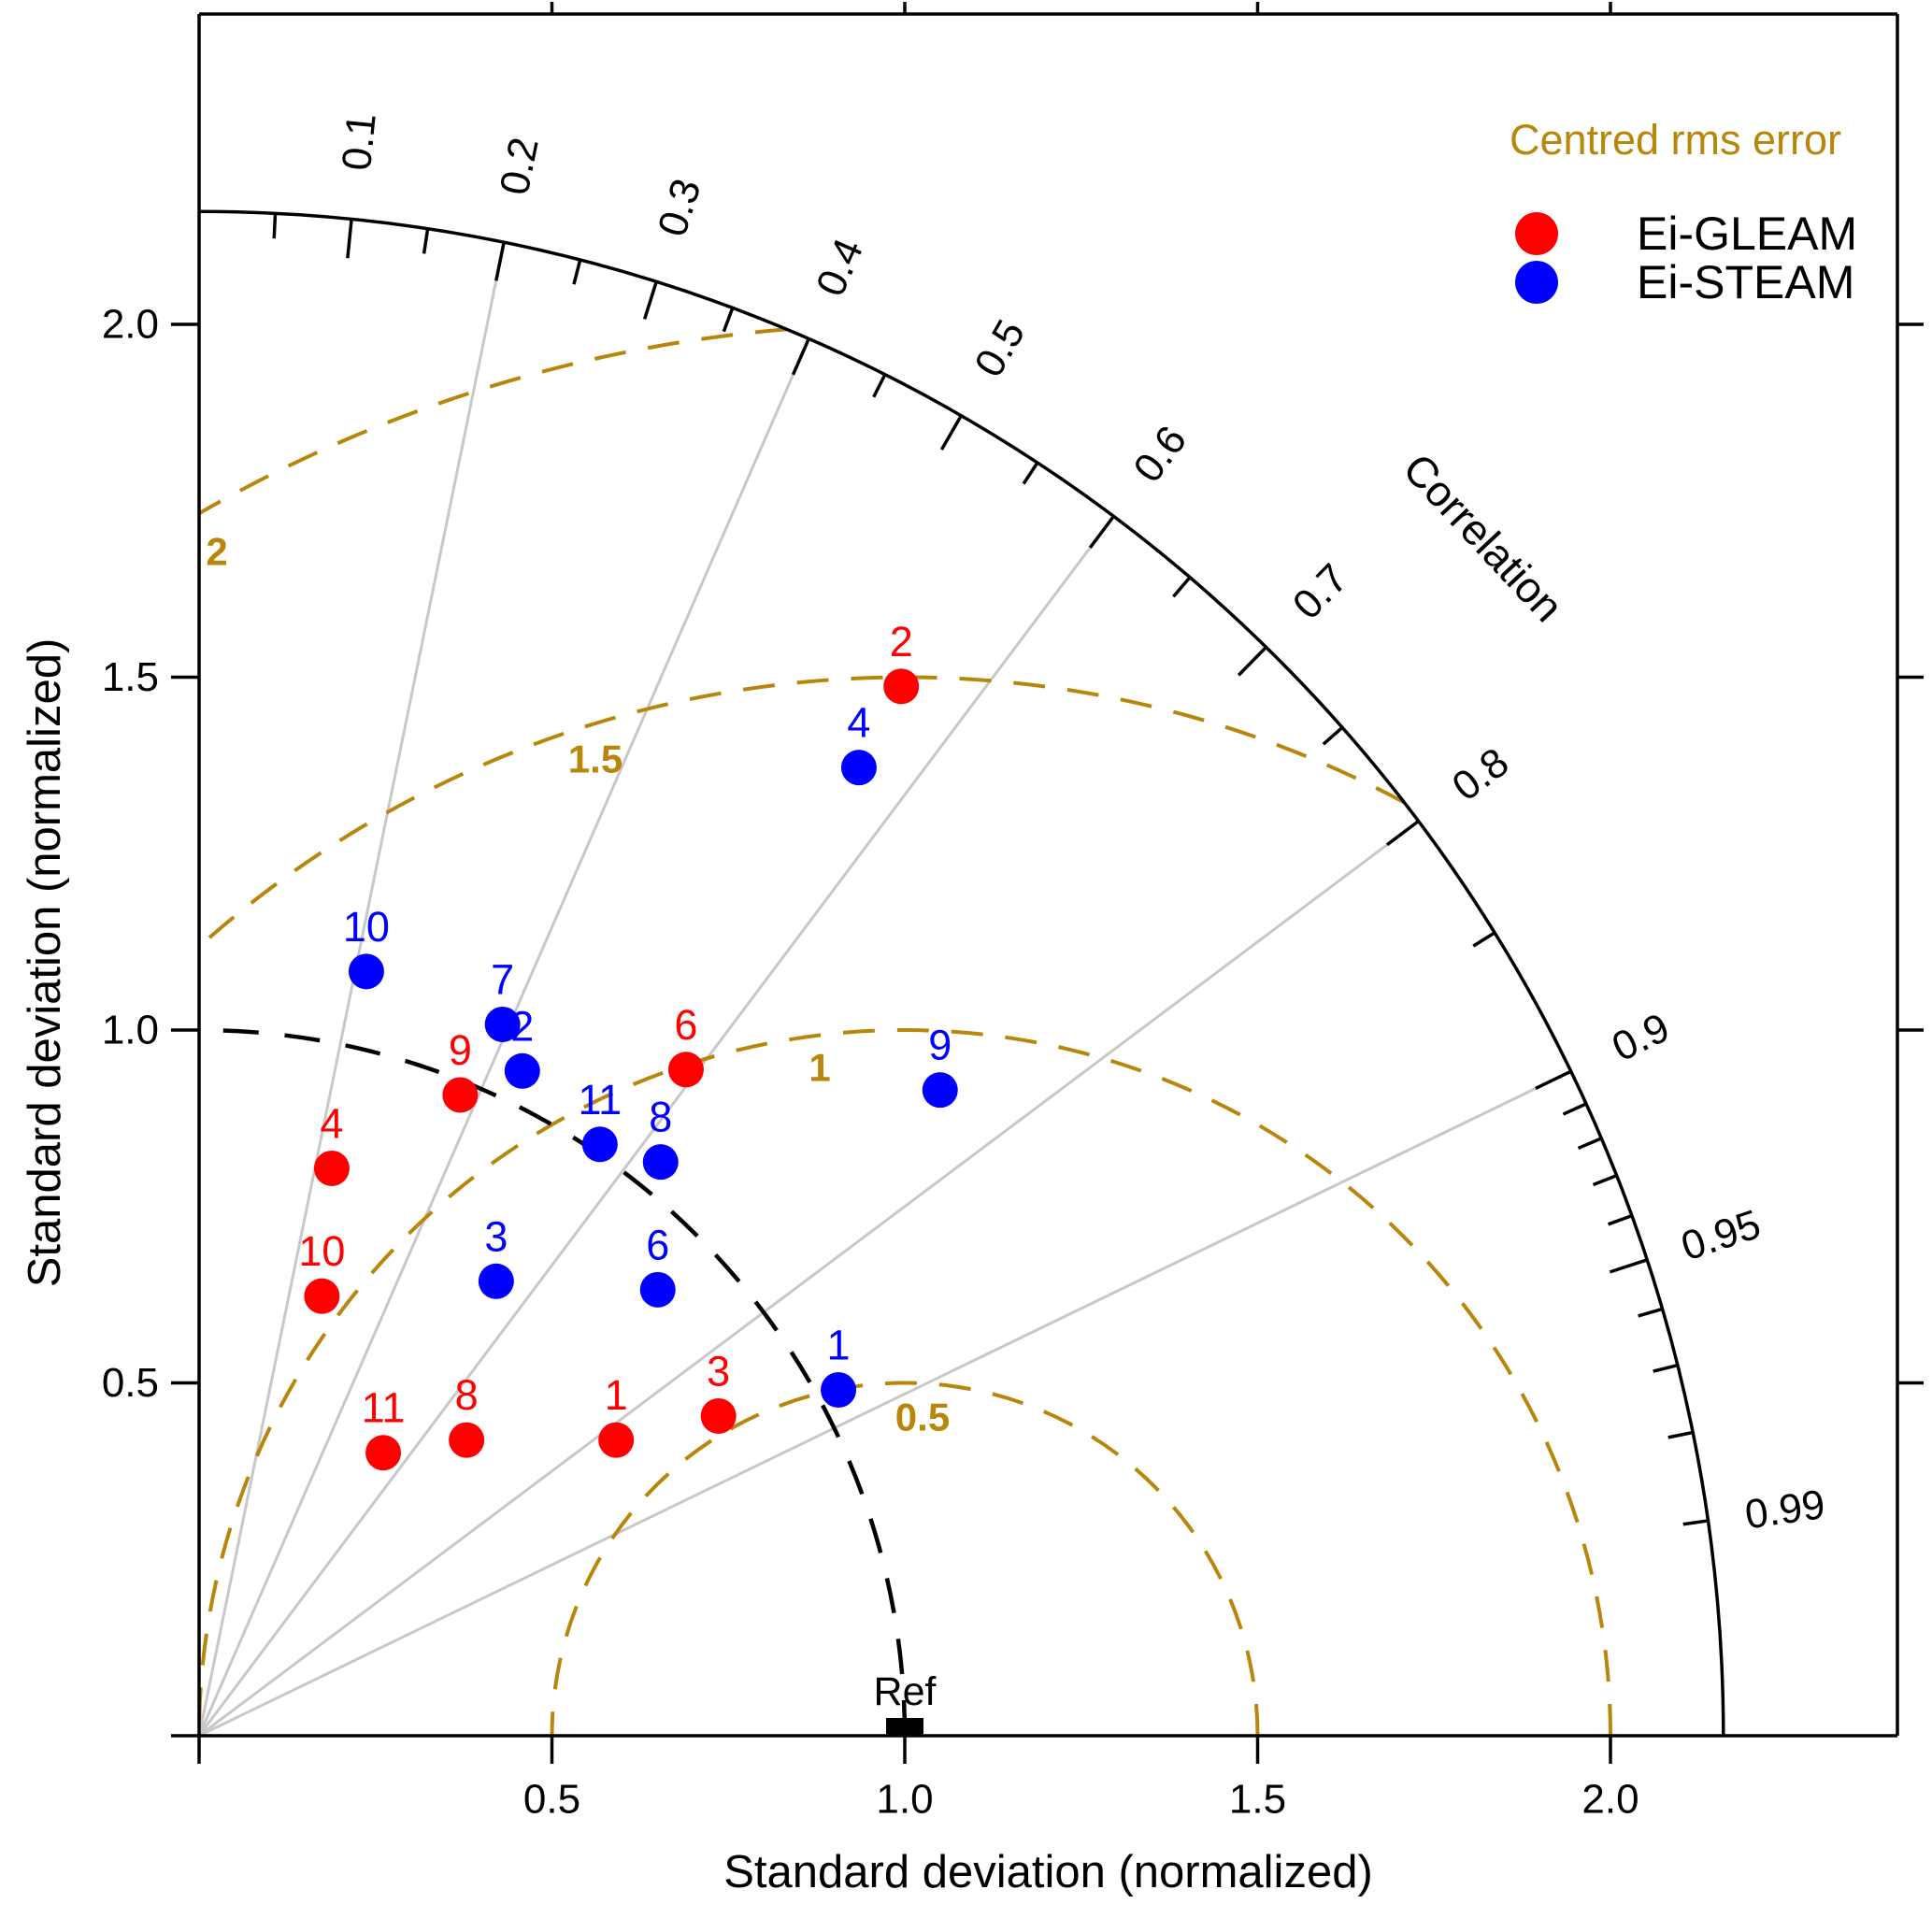  What do you see at coordinates (901, 642) in the screenshot?
I see `data-point-label-ei-gleam-2: 2` at bounding box center [901, 642].